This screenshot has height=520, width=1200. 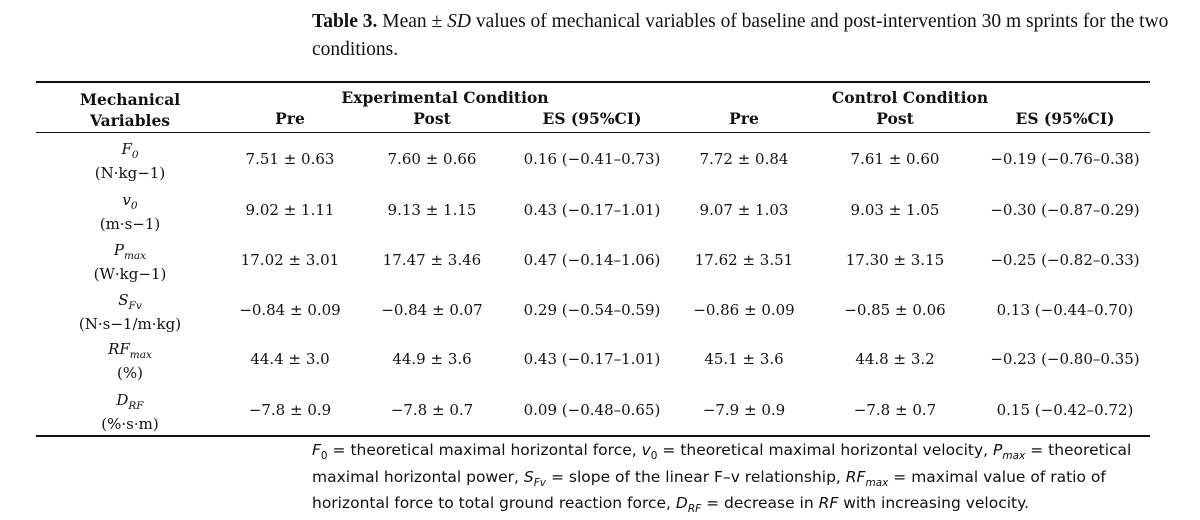 What do you see at coordinates (934, 503) in the screenshot?
I see `footnote-drf-b: with increasing velocity.` at bounding box center [934, 503].